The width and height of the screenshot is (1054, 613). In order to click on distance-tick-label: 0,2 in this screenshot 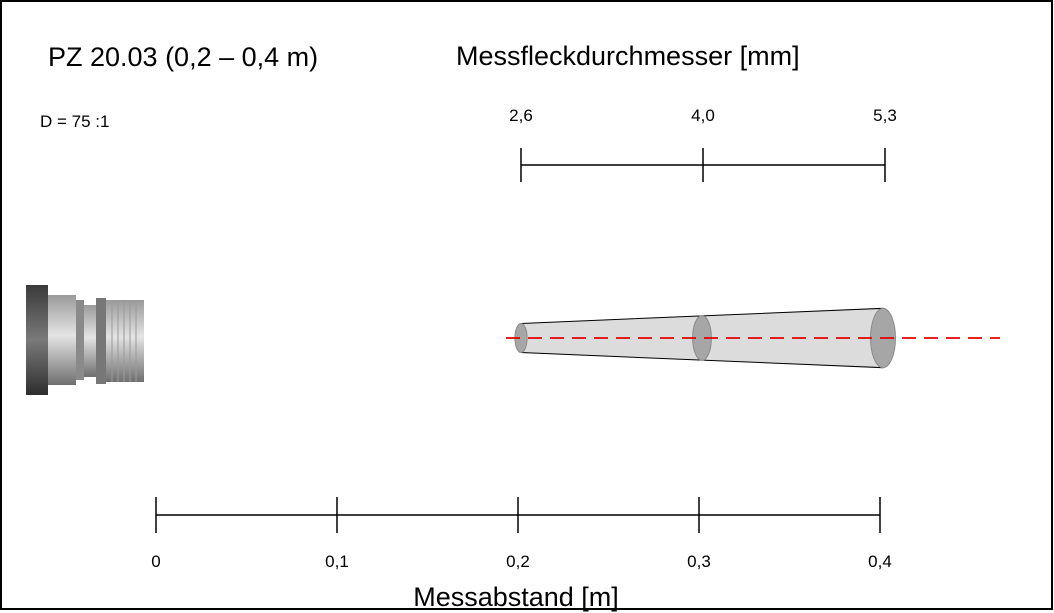, I will do `click(518, 561)`.